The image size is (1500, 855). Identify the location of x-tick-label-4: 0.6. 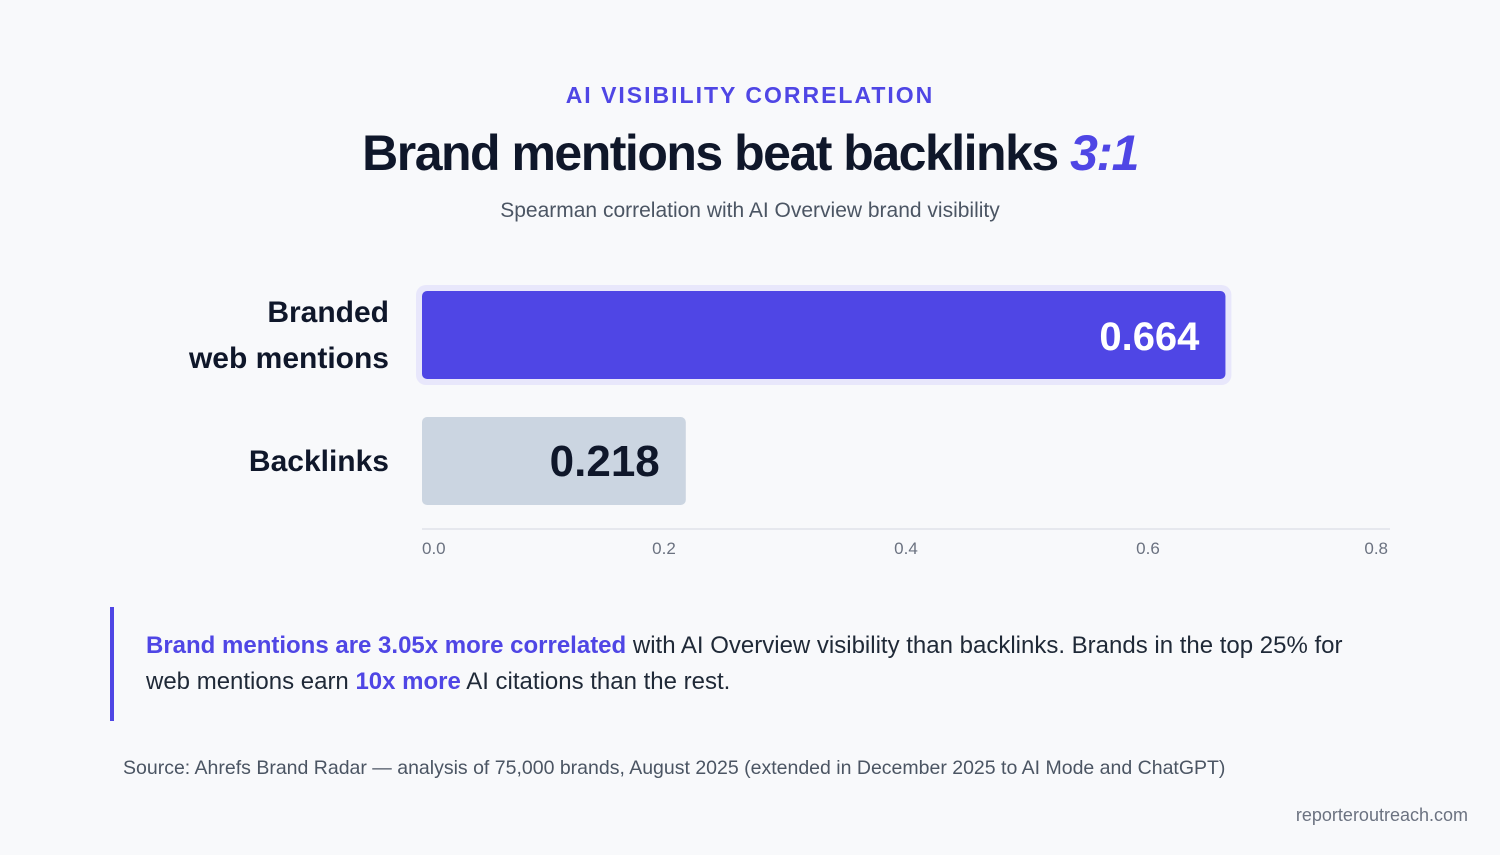
(1148, 548).